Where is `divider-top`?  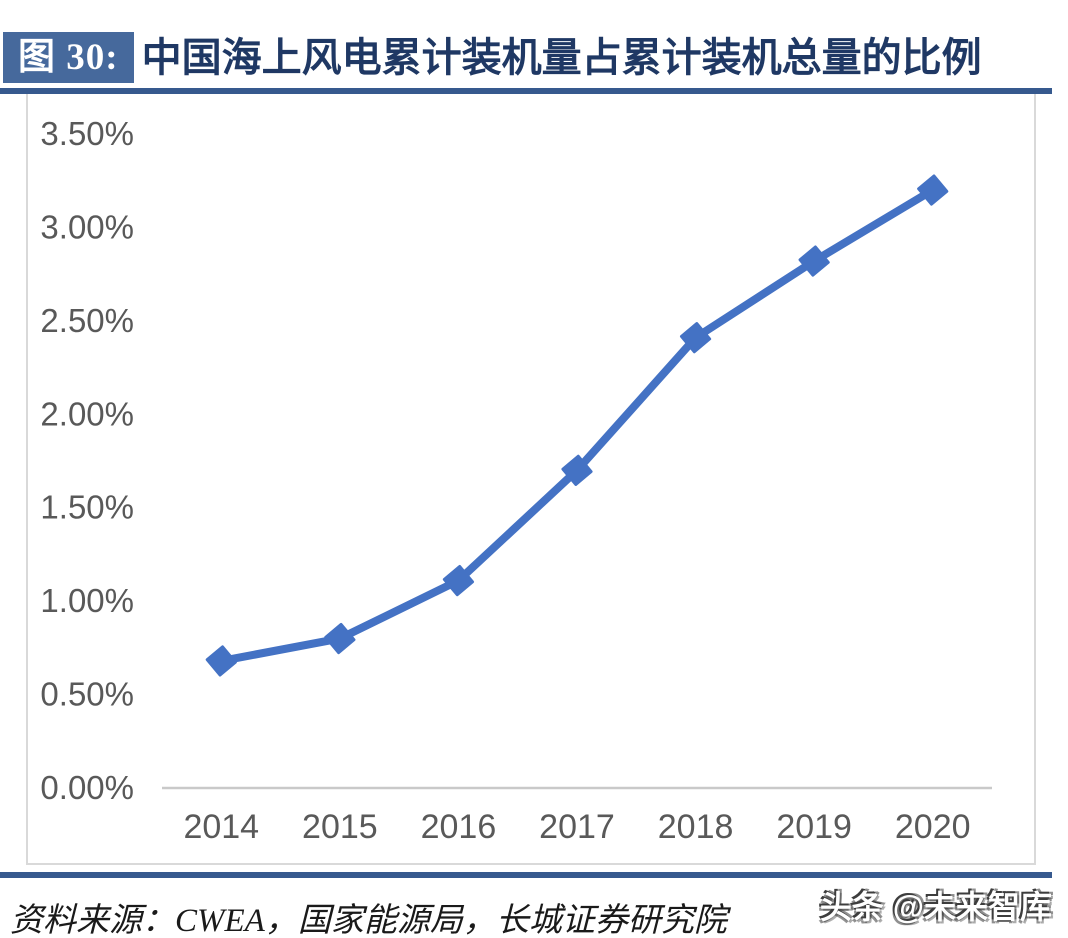 divider-top is located at coordinates (526, 91).